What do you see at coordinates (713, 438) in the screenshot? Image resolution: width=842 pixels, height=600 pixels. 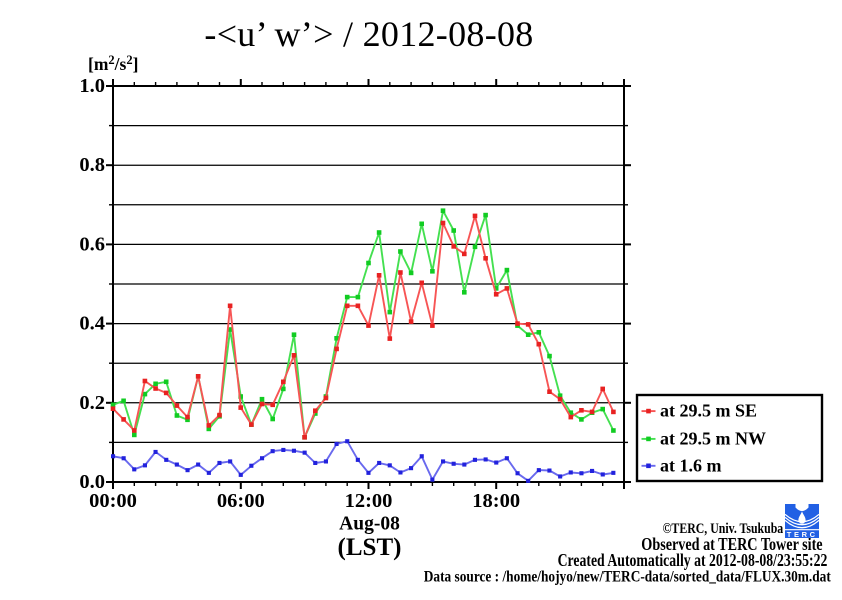 I see `svg-text: at 29.5 m NW` at bounding box center [713, 438].